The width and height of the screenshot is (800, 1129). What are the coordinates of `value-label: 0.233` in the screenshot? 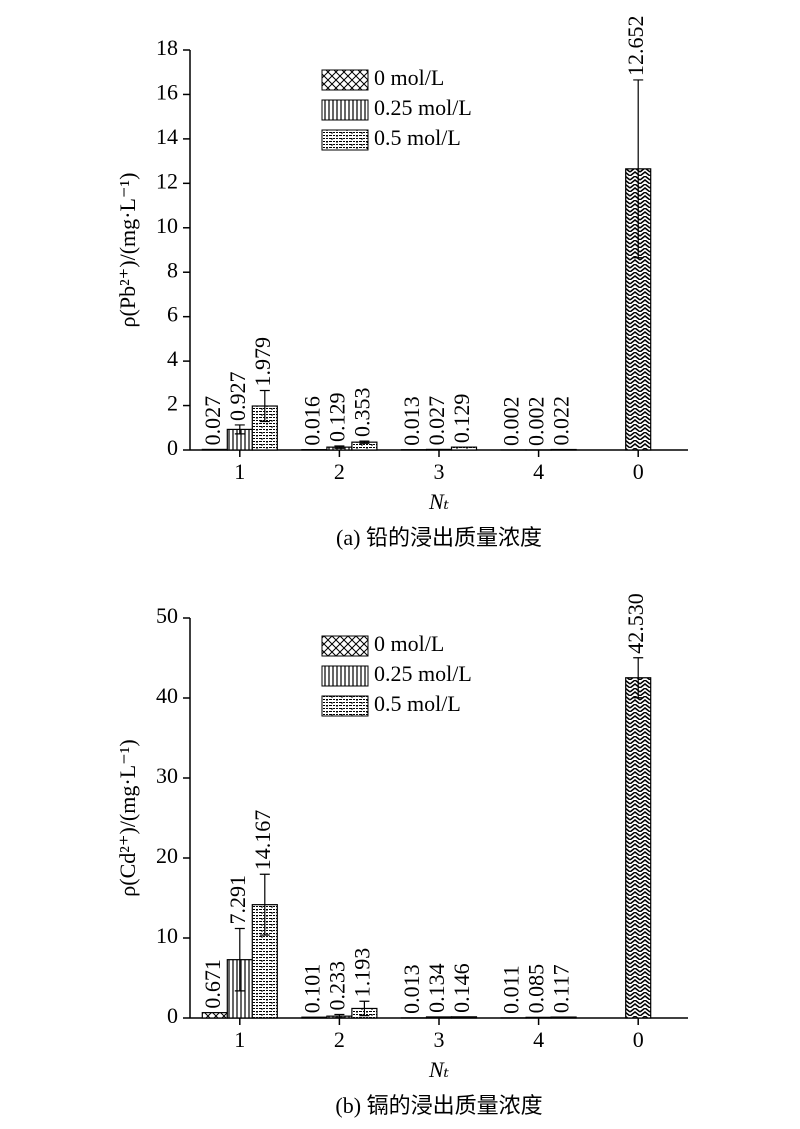 It's located at (336, 986).